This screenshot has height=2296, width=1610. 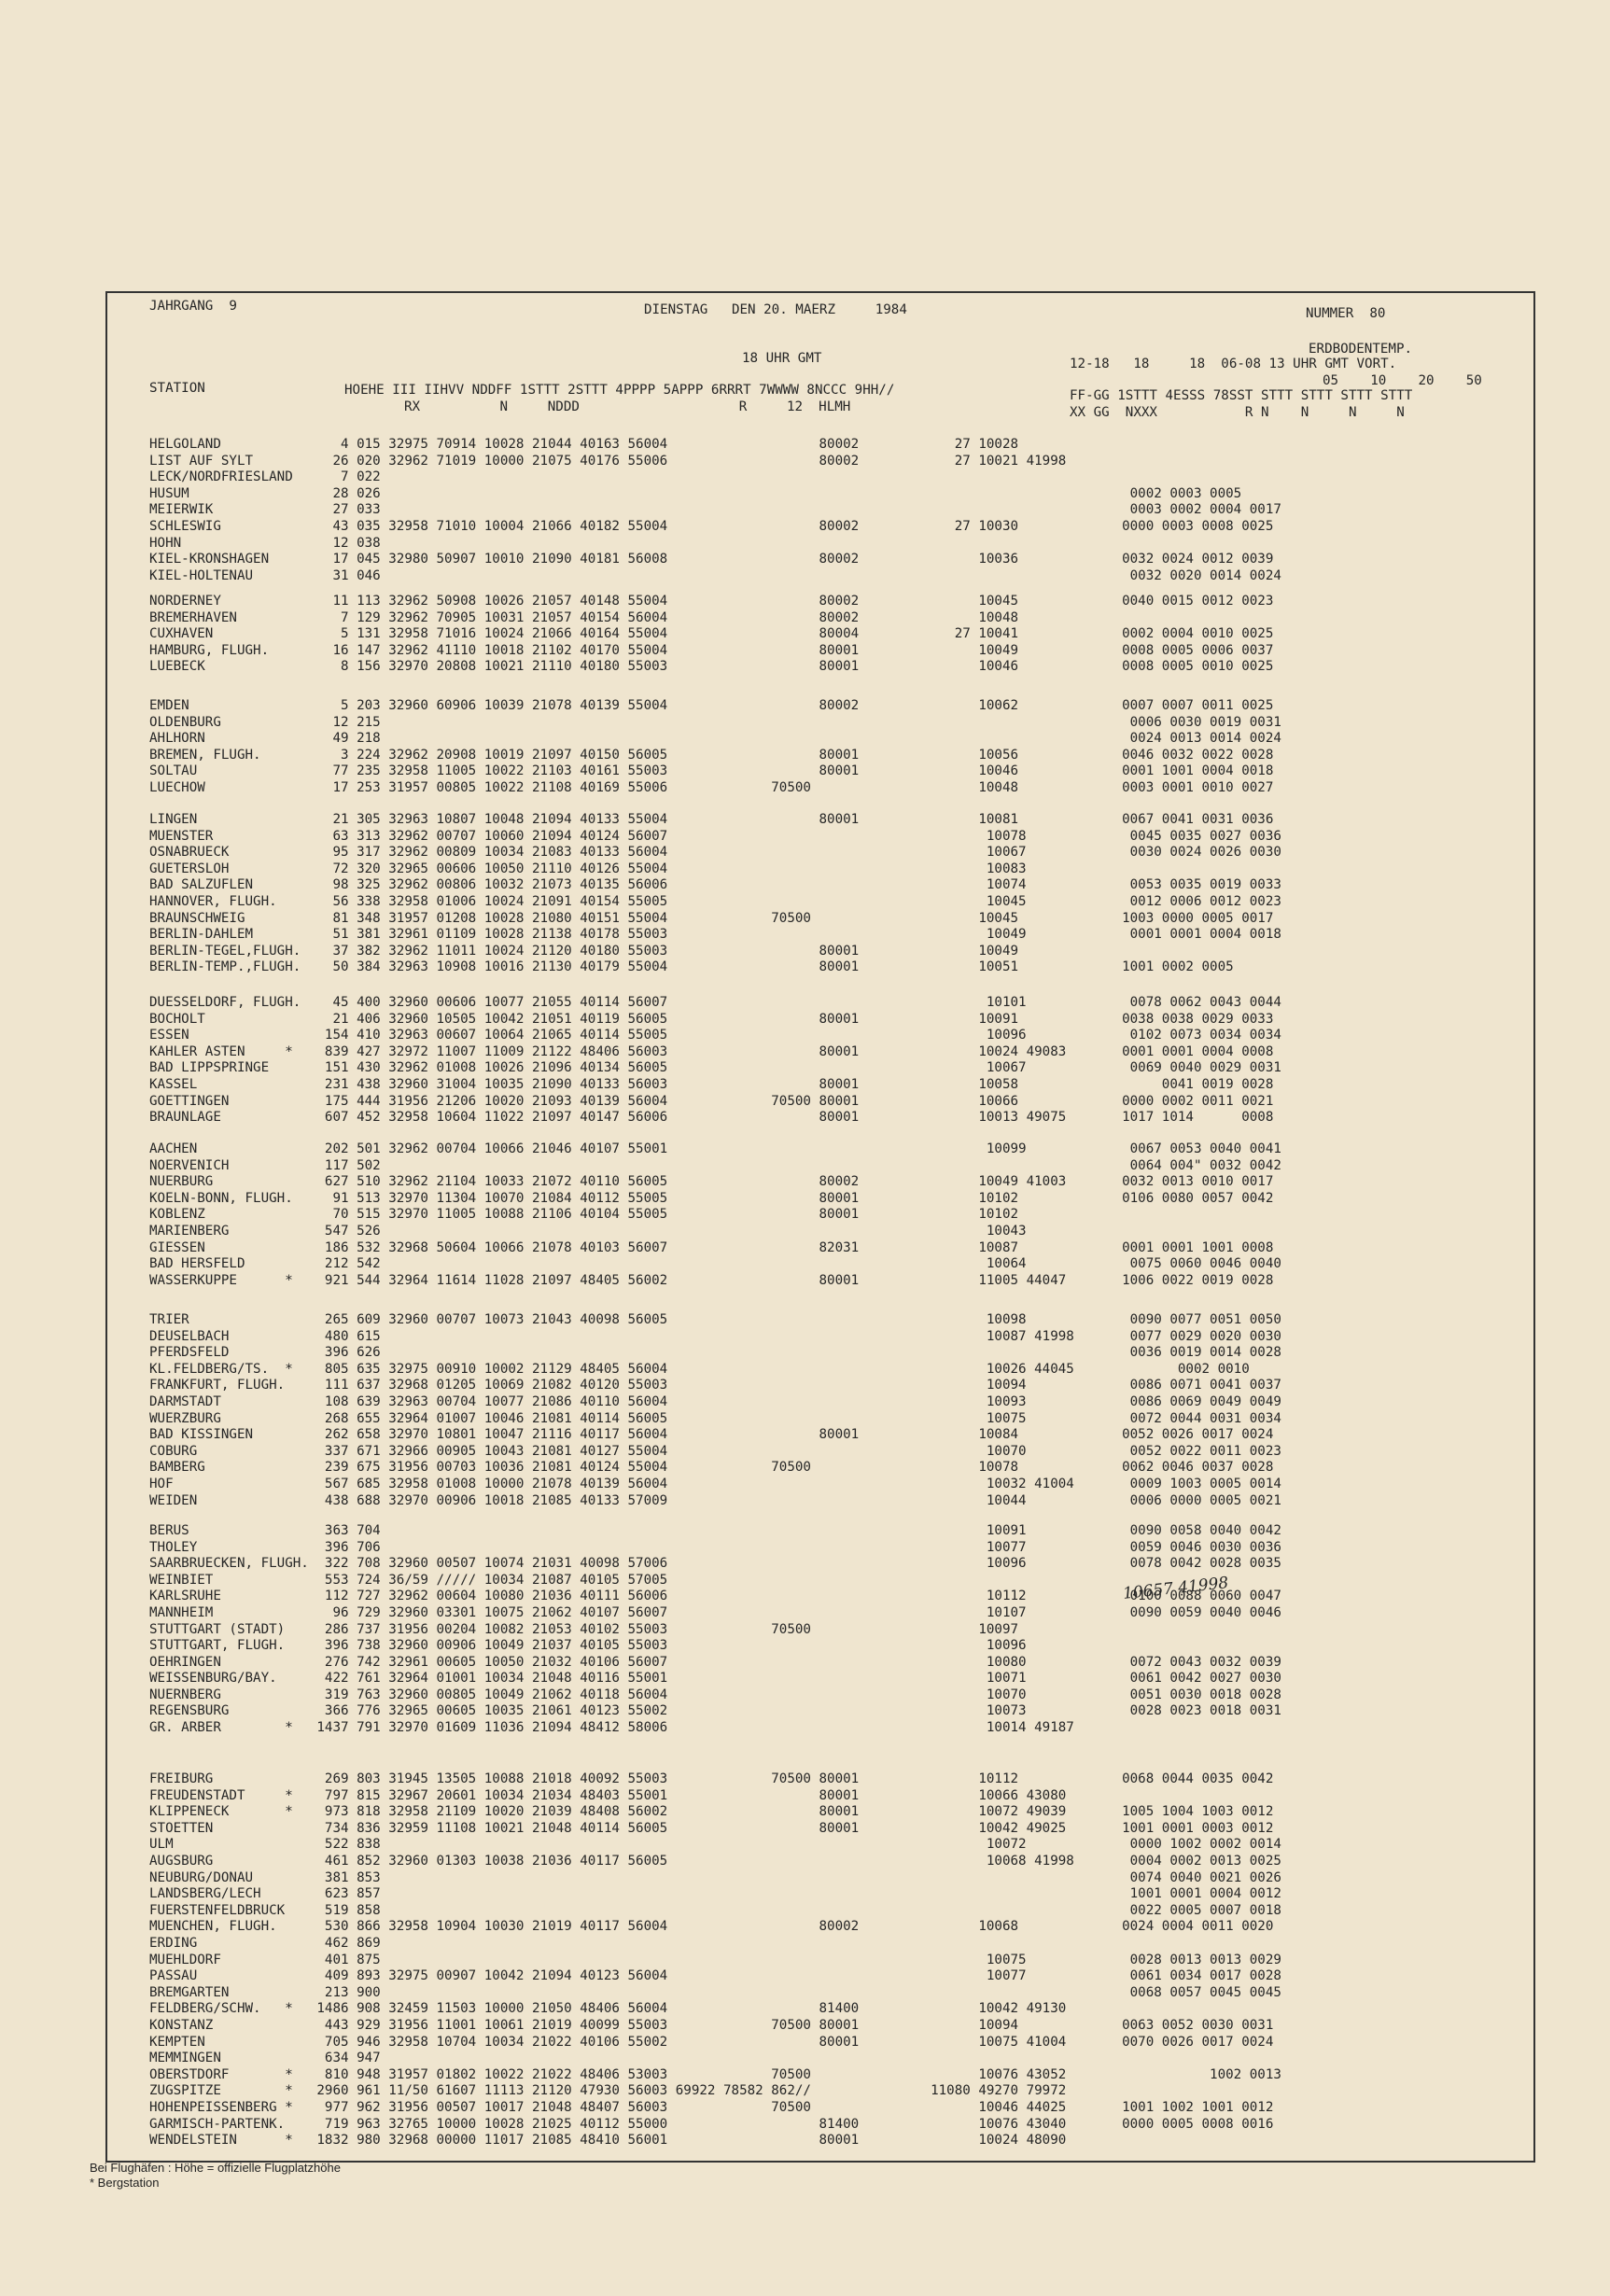 I want to click on station-row: MEMMINGEN 634 947, so click(x=265, y=2058).